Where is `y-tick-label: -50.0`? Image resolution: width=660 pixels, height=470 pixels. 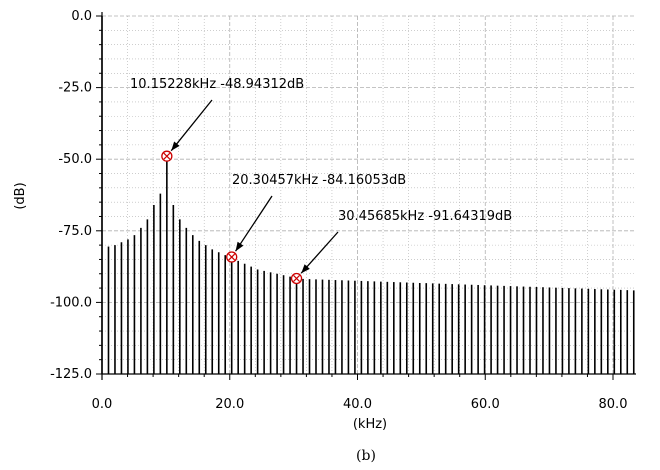
y-tick-label: -50.0 is located at coordinates (75, 159).